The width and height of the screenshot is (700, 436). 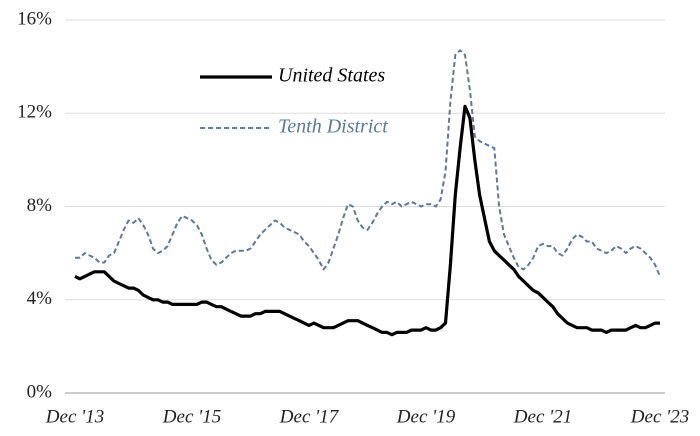 I want to click on x-tick-label: Dec '19, so click(x=426, y=416).